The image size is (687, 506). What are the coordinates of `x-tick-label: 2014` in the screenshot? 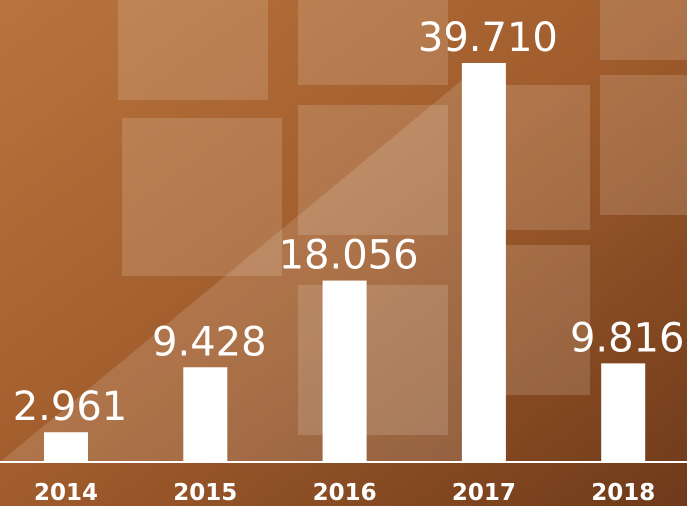 It's located at (66, 493).